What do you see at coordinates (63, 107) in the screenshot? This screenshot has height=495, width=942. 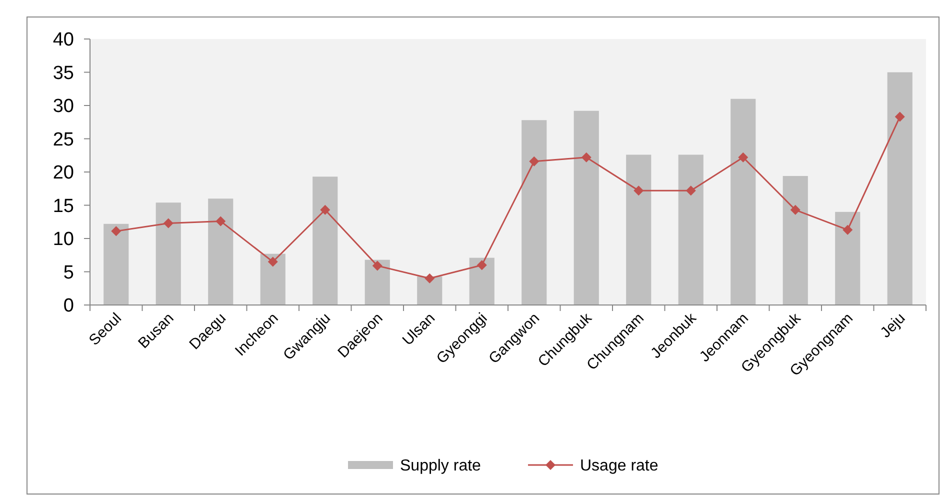 I see `y-tick-label: 30` at bounding box center [63, 107].